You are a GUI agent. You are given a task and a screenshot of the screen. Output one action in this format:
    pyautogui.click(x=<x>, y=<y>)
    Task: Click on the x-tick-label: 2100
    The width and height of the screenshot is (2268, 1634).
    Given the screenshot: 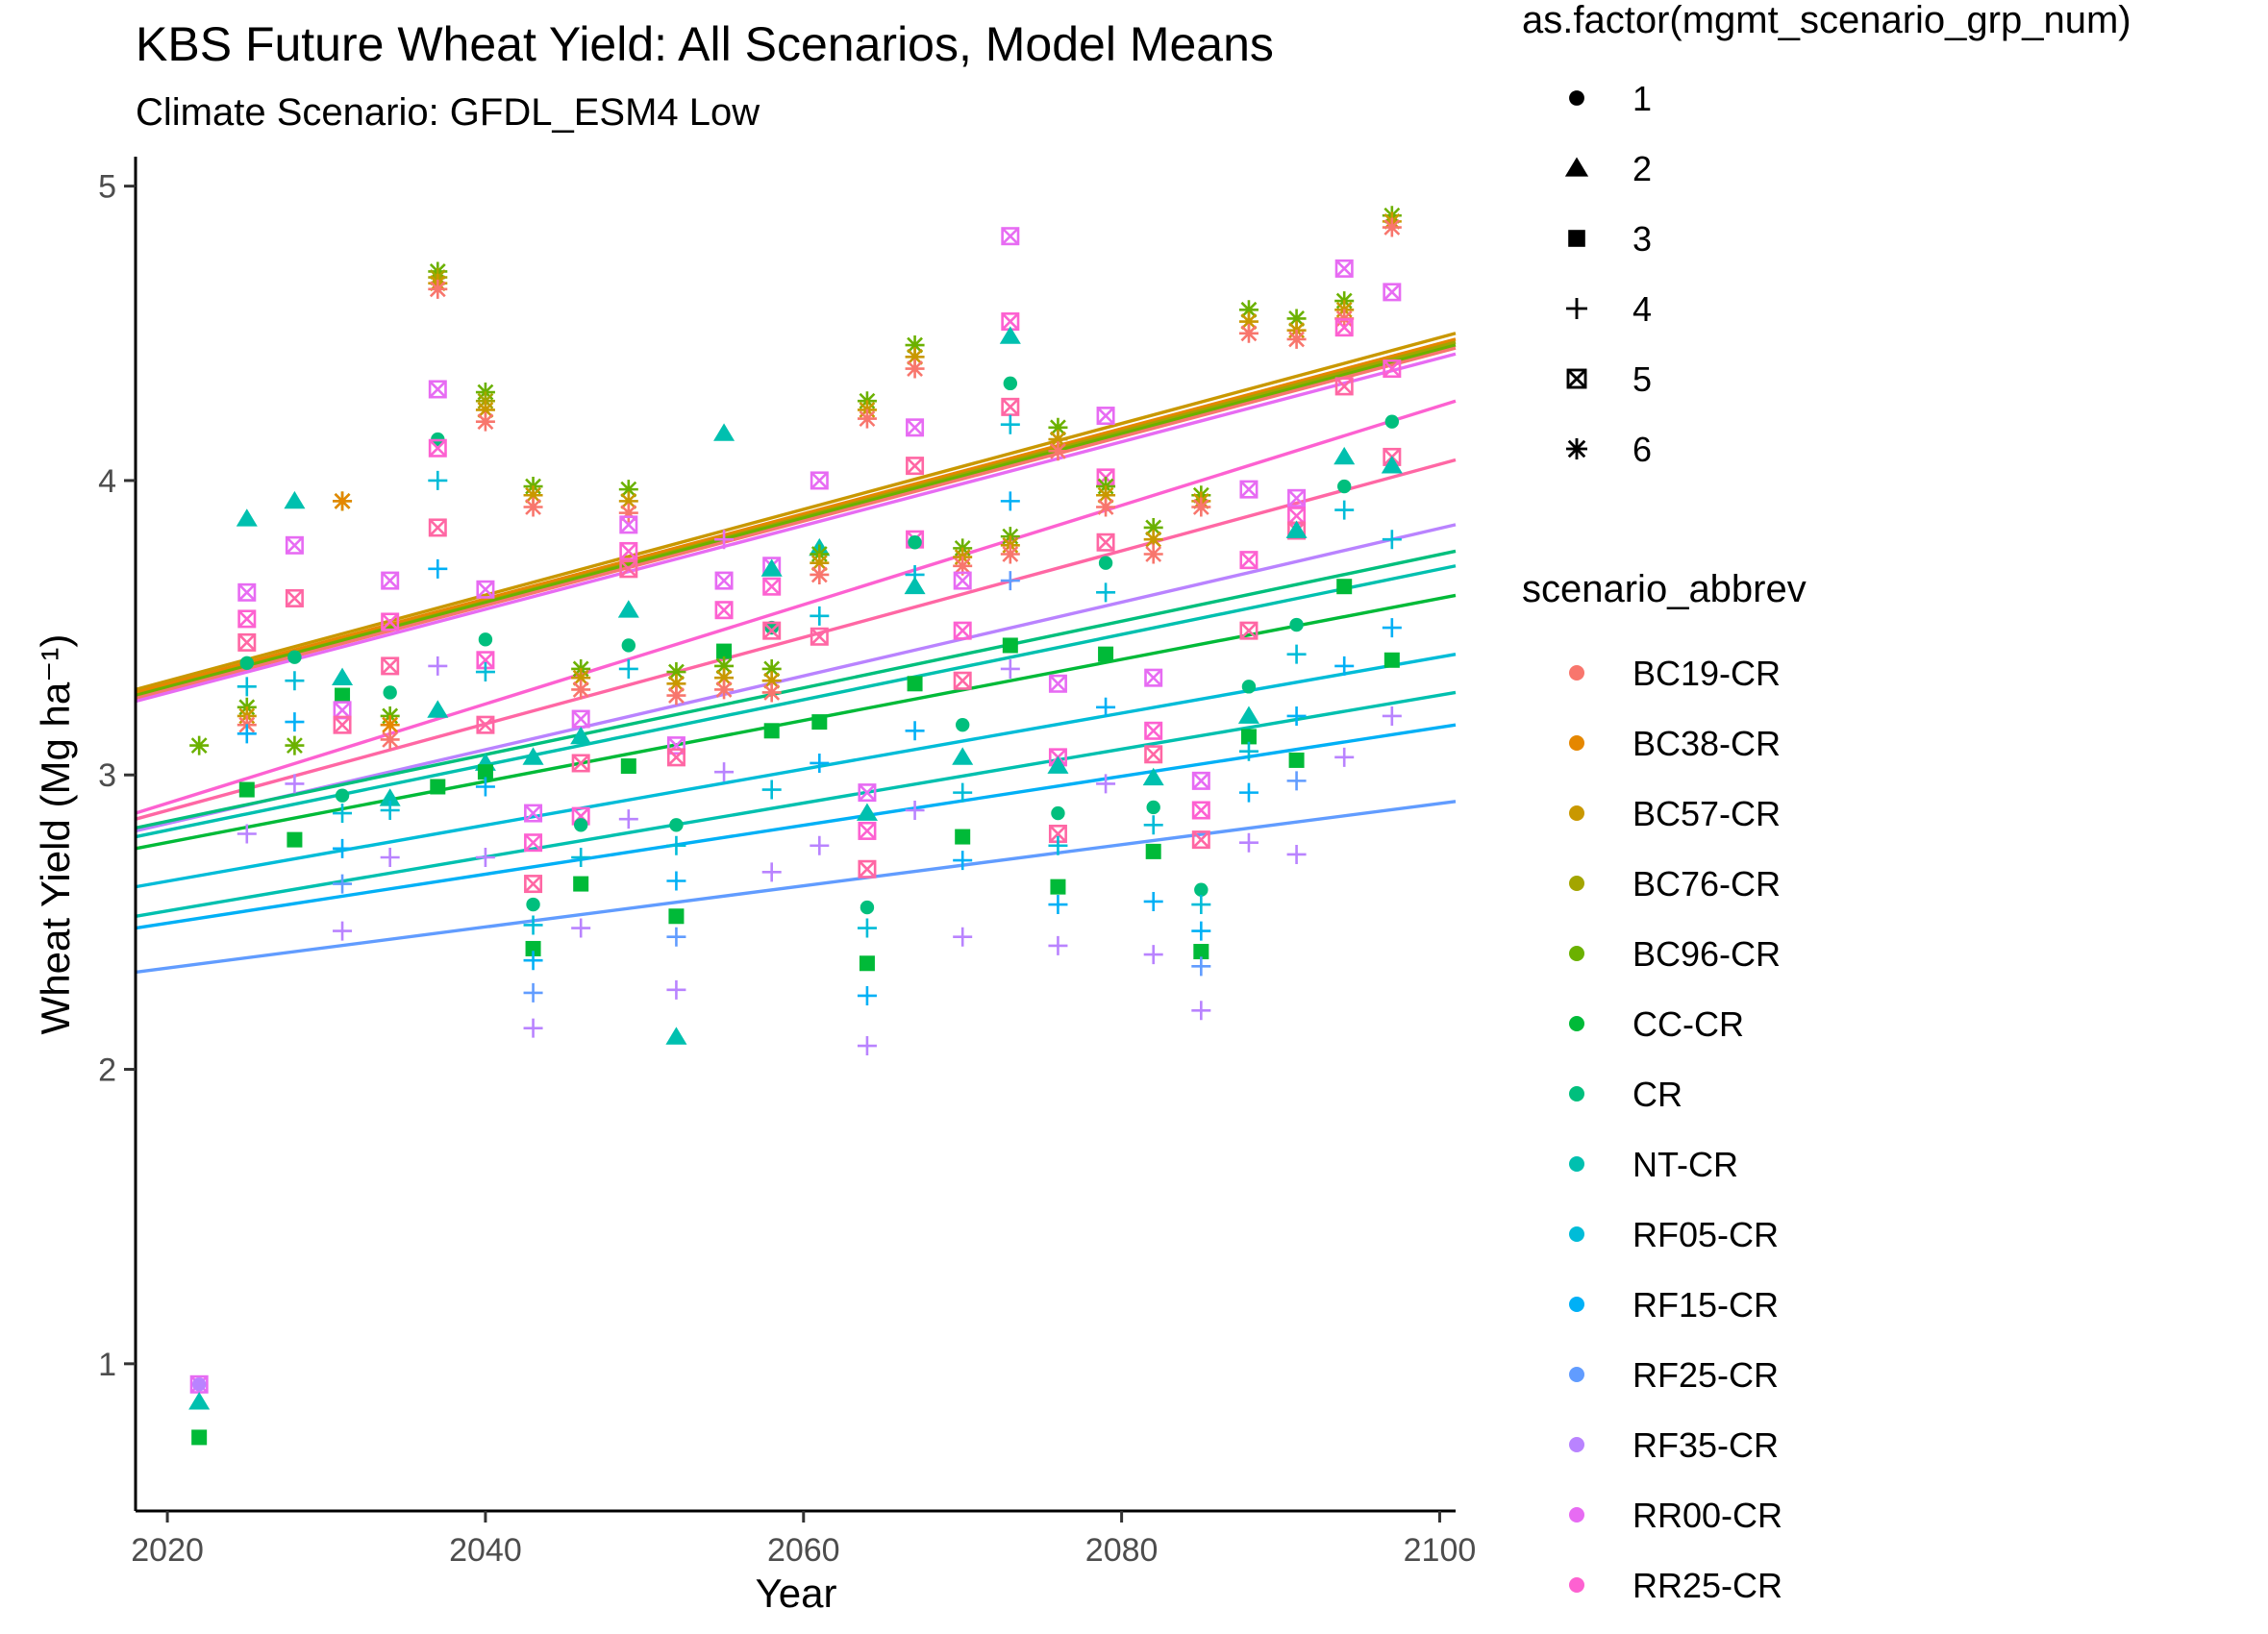 What is the action you would take?
    pyautogui.click(x=1440, y=1551)
    